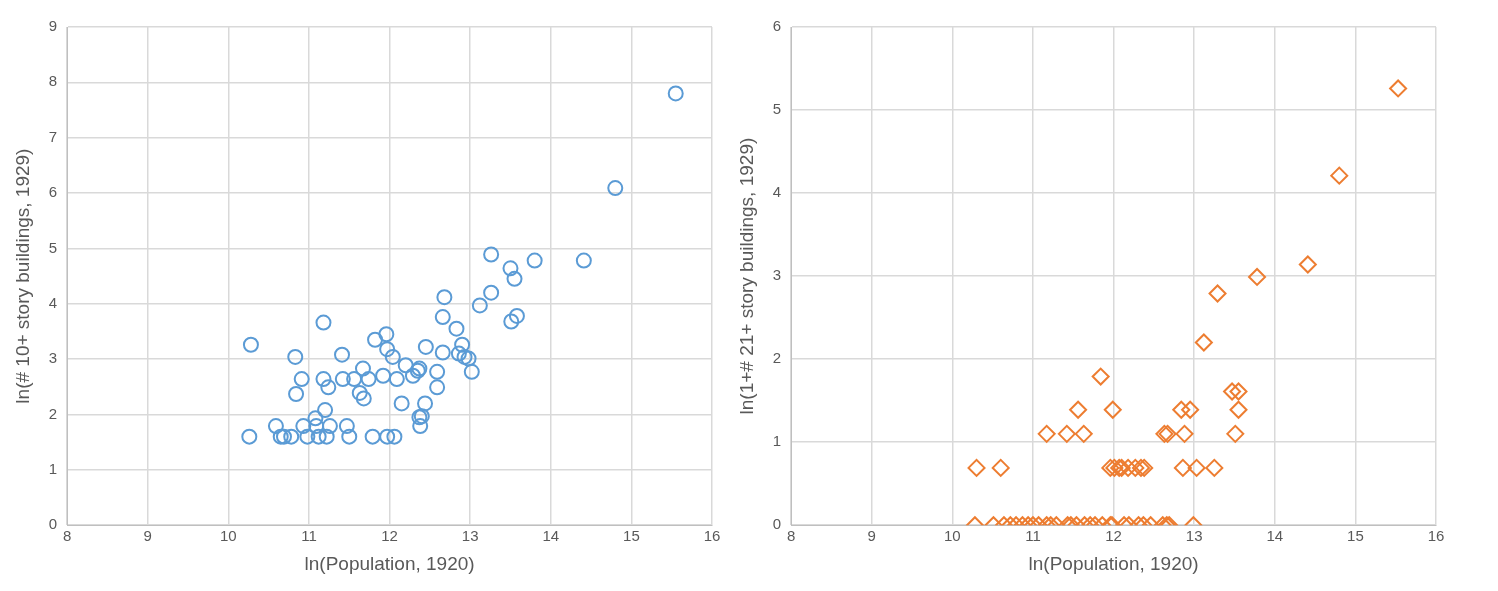 Image resolution: width=1498 pixels, height=591 pixels. Describe the element at coordinates (53, 136) in the screenshot. I see `y-tick-label: 7` at that location.